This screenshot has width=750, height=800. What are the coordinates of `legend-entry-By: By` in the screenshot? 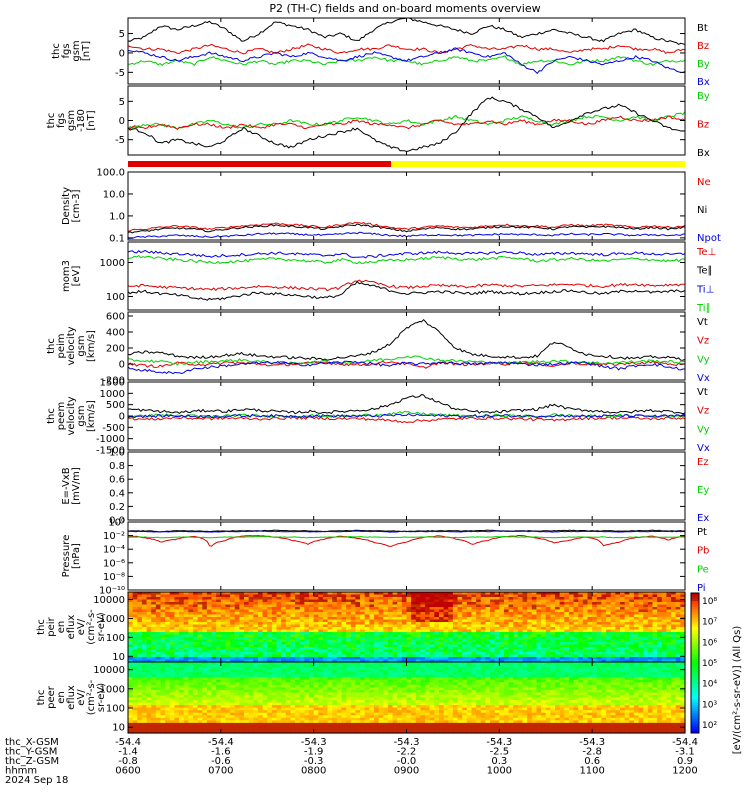 It's located at (703, 96).